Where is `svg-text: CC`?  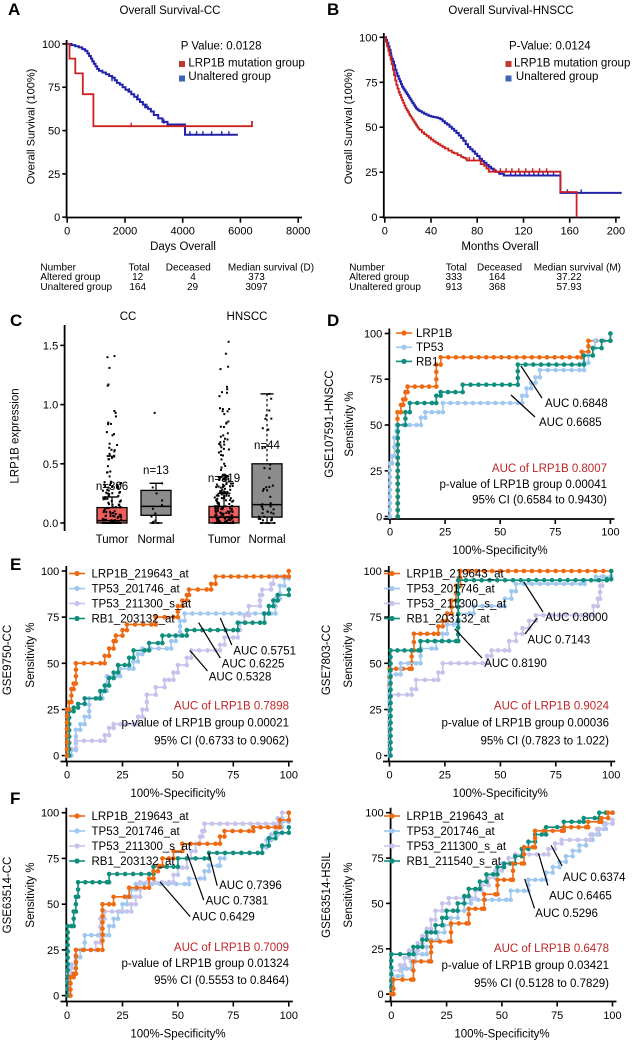 svg-text: CC is located at coordinates (128, 317).